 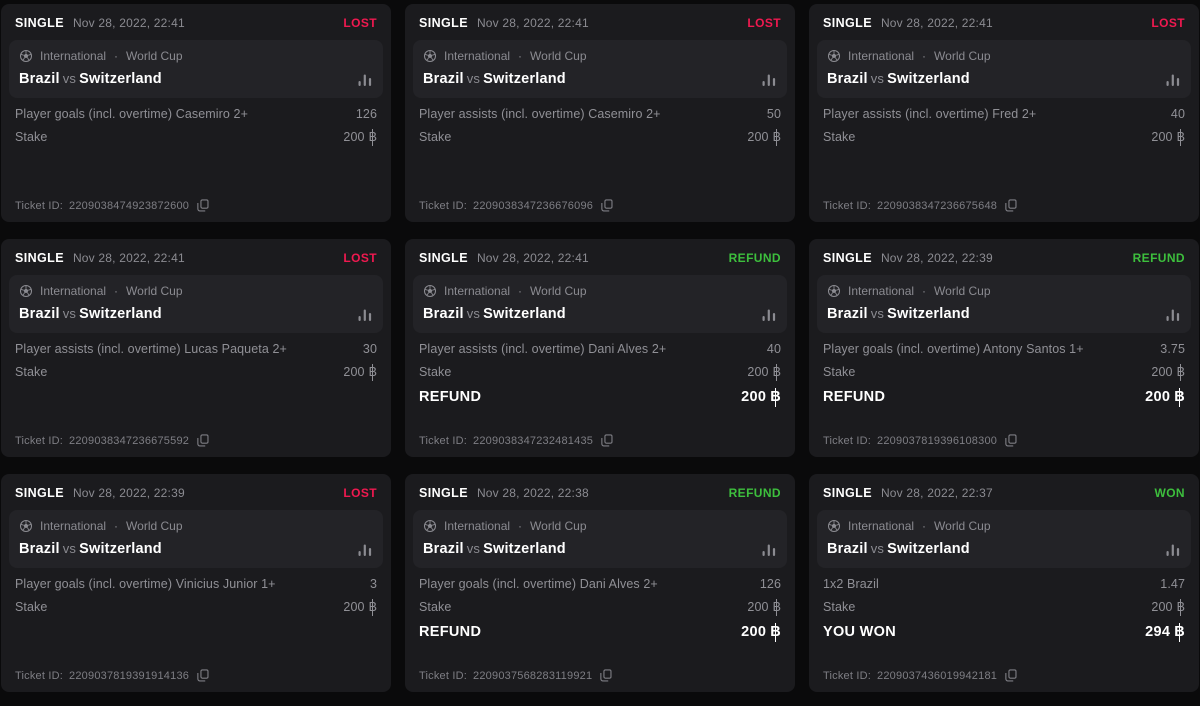 What do you see at coordinates (354, 137) in the screenshot?
I see `stake-amount: 200` at bounding box center [354, 137].